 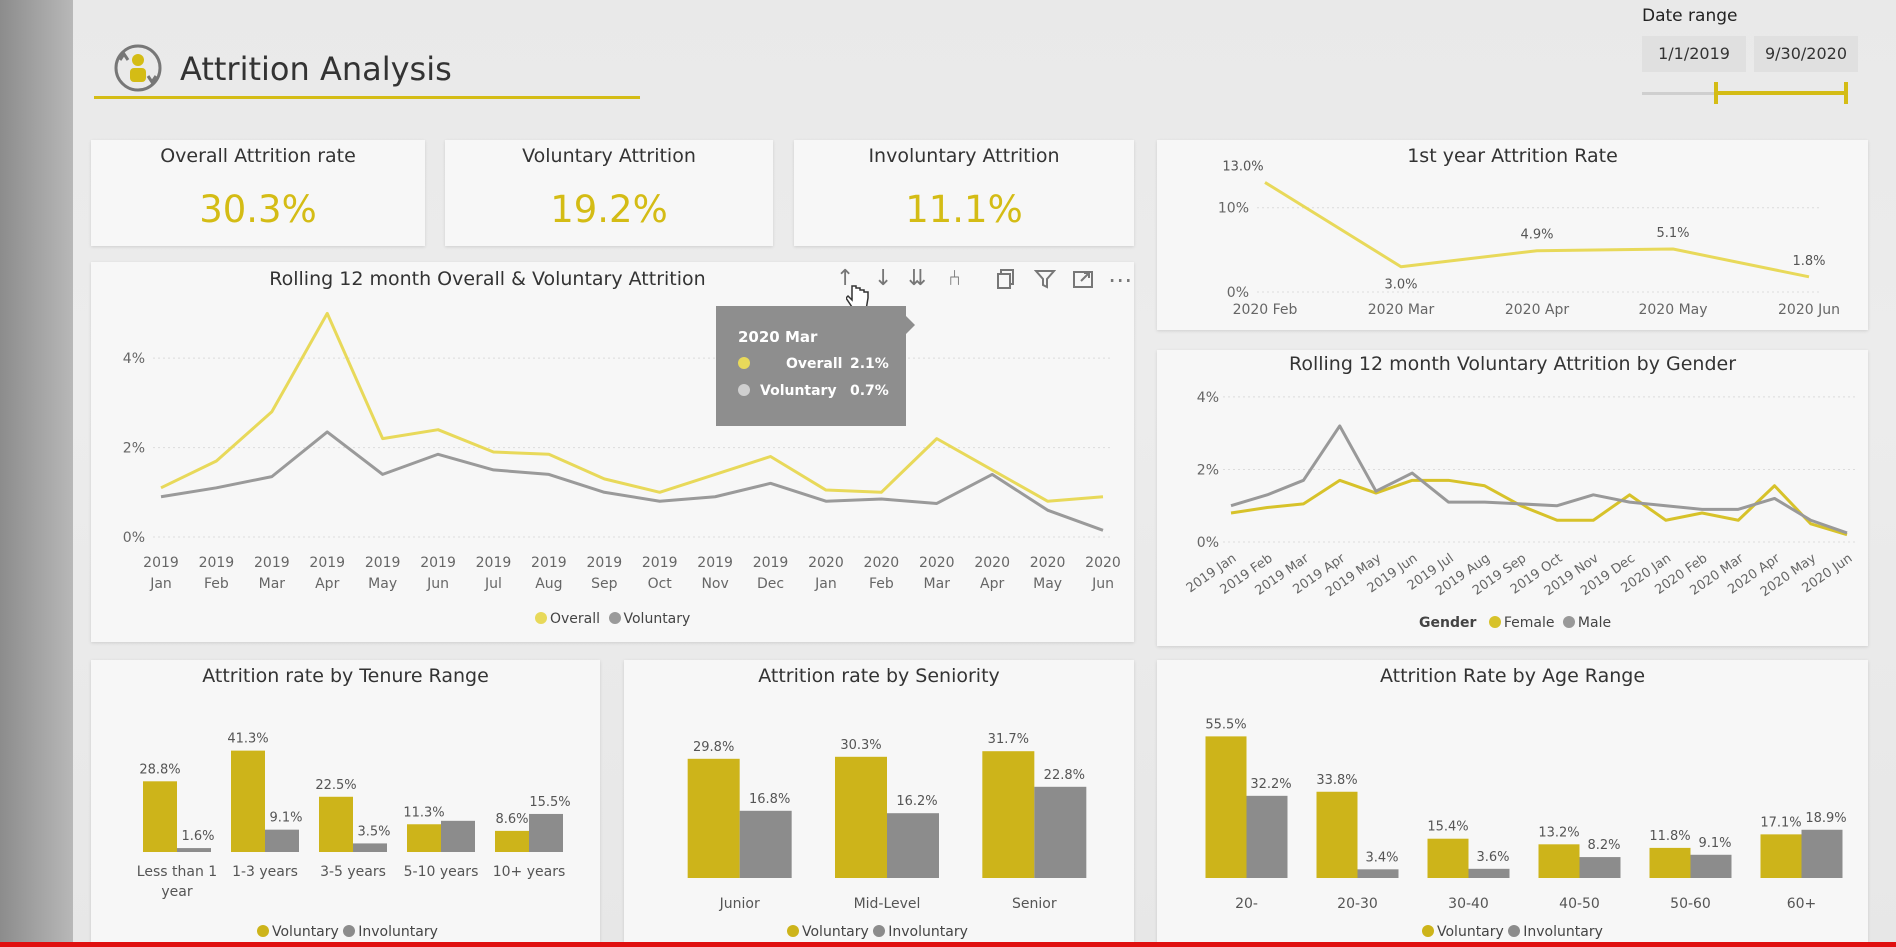 I want to click on more-options-icon: ⋯, so click(x=1120, y=280).